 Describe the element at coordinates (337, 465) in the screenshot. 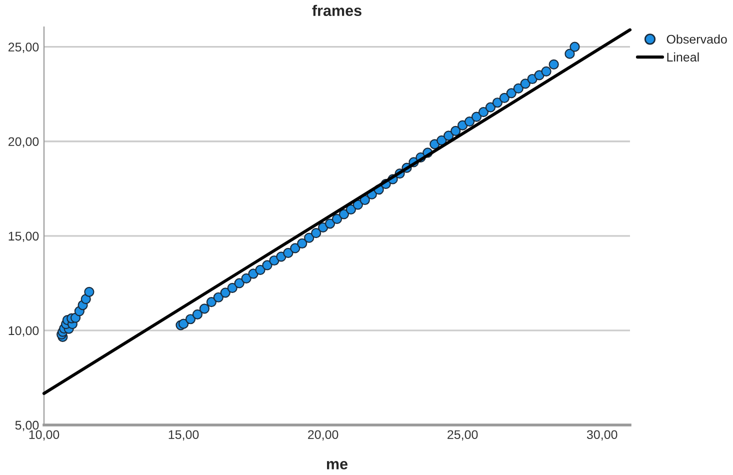

I see `x-axis-title: me` at that location.